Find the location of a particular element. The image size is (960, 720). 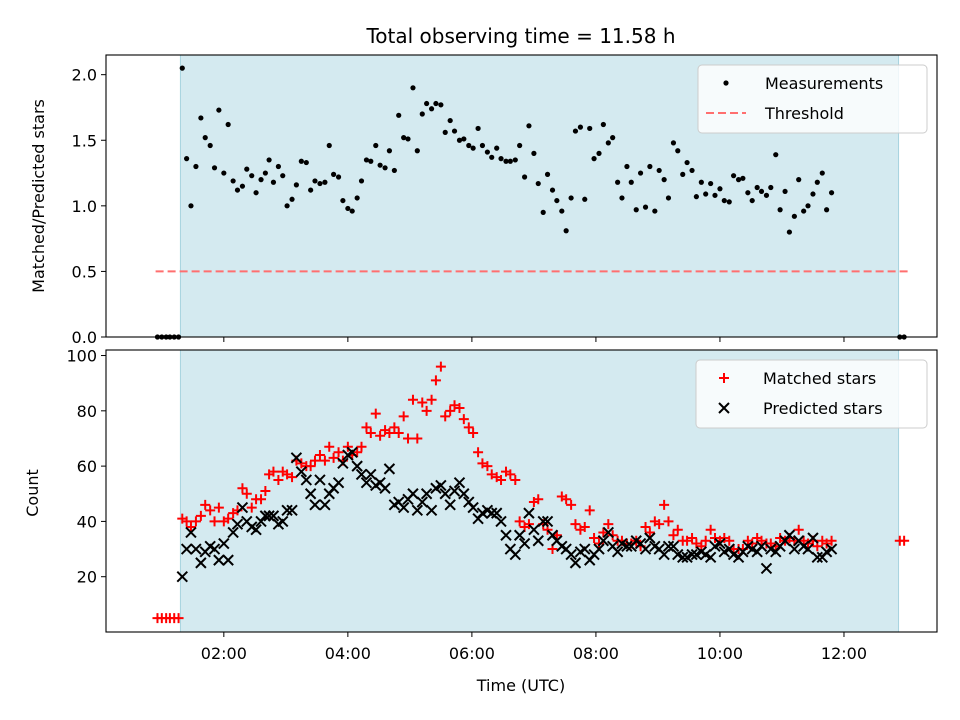

x-tick-label: 12:00 is located at coordinates (844, 653).